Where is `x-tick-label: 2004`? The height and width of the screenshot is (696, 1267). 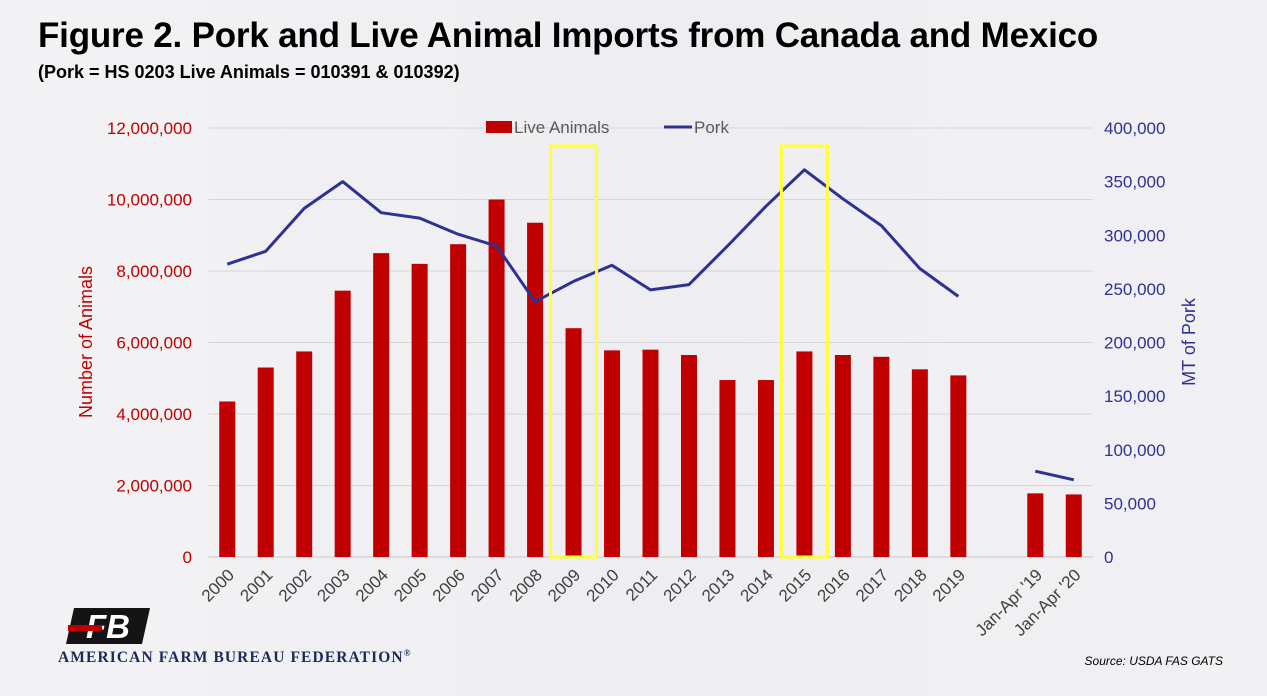
x-tick-label: 2004 is located at coordinates (372, 585).